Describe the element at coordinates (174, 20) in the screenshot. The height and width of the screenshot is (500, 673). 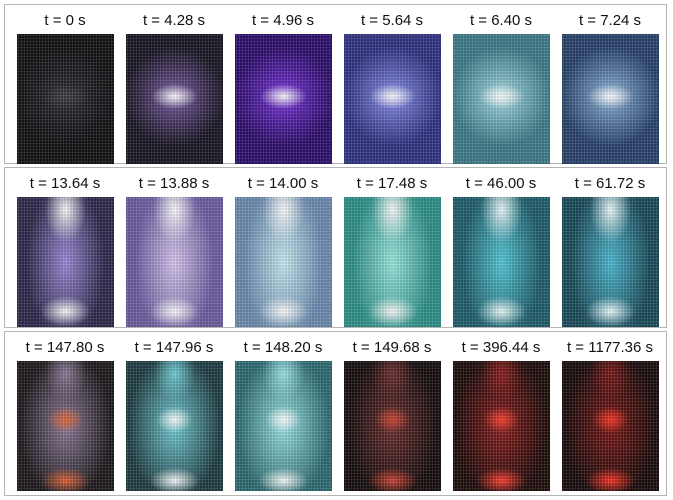
I see `time-label: t = 4.28 s` at that location.